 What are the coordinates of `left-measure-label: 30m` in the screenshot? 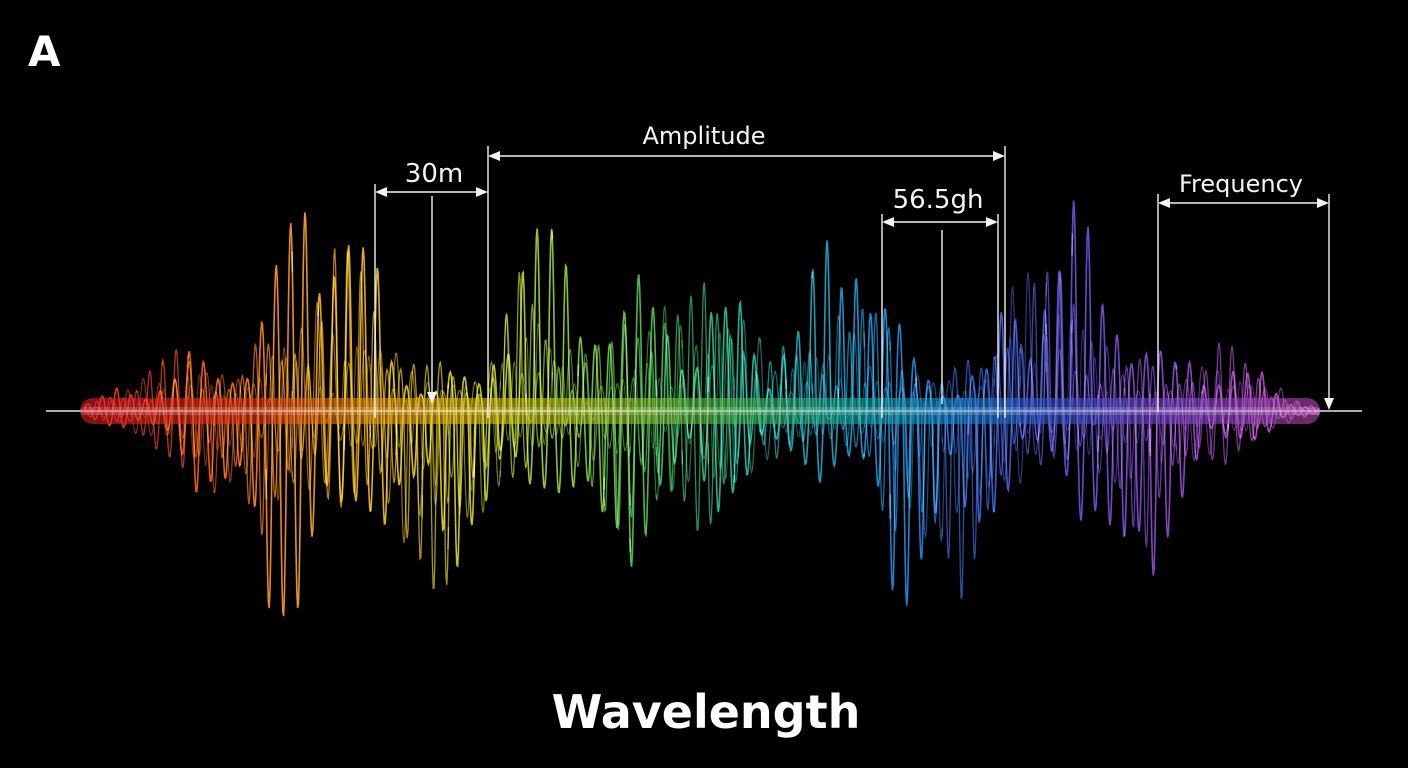 It's located at (434, 174).